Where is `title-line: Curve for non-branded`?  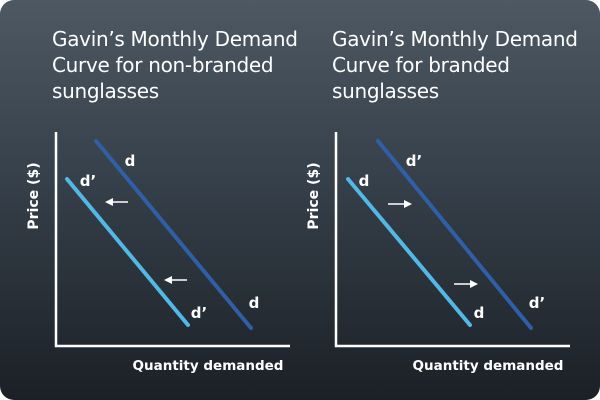 title-line: Curve for non-branded is located at coordinates (163, 65).